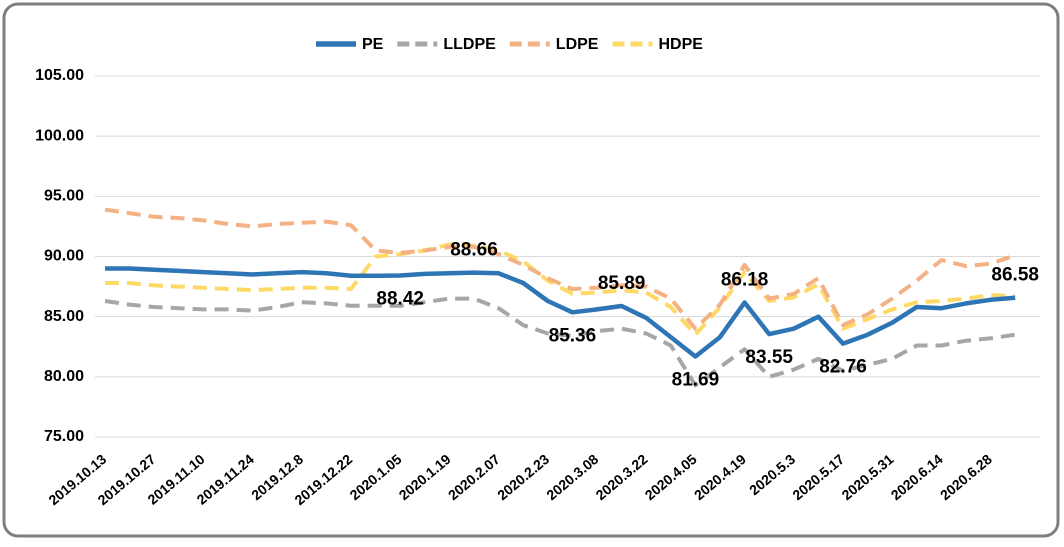 The height and width of the screenshot is (547, 1064). What do you see at coordinates (577, 44) in the screenshot?
I see `legend-label: LDPE` at bounding box center [577, 44].